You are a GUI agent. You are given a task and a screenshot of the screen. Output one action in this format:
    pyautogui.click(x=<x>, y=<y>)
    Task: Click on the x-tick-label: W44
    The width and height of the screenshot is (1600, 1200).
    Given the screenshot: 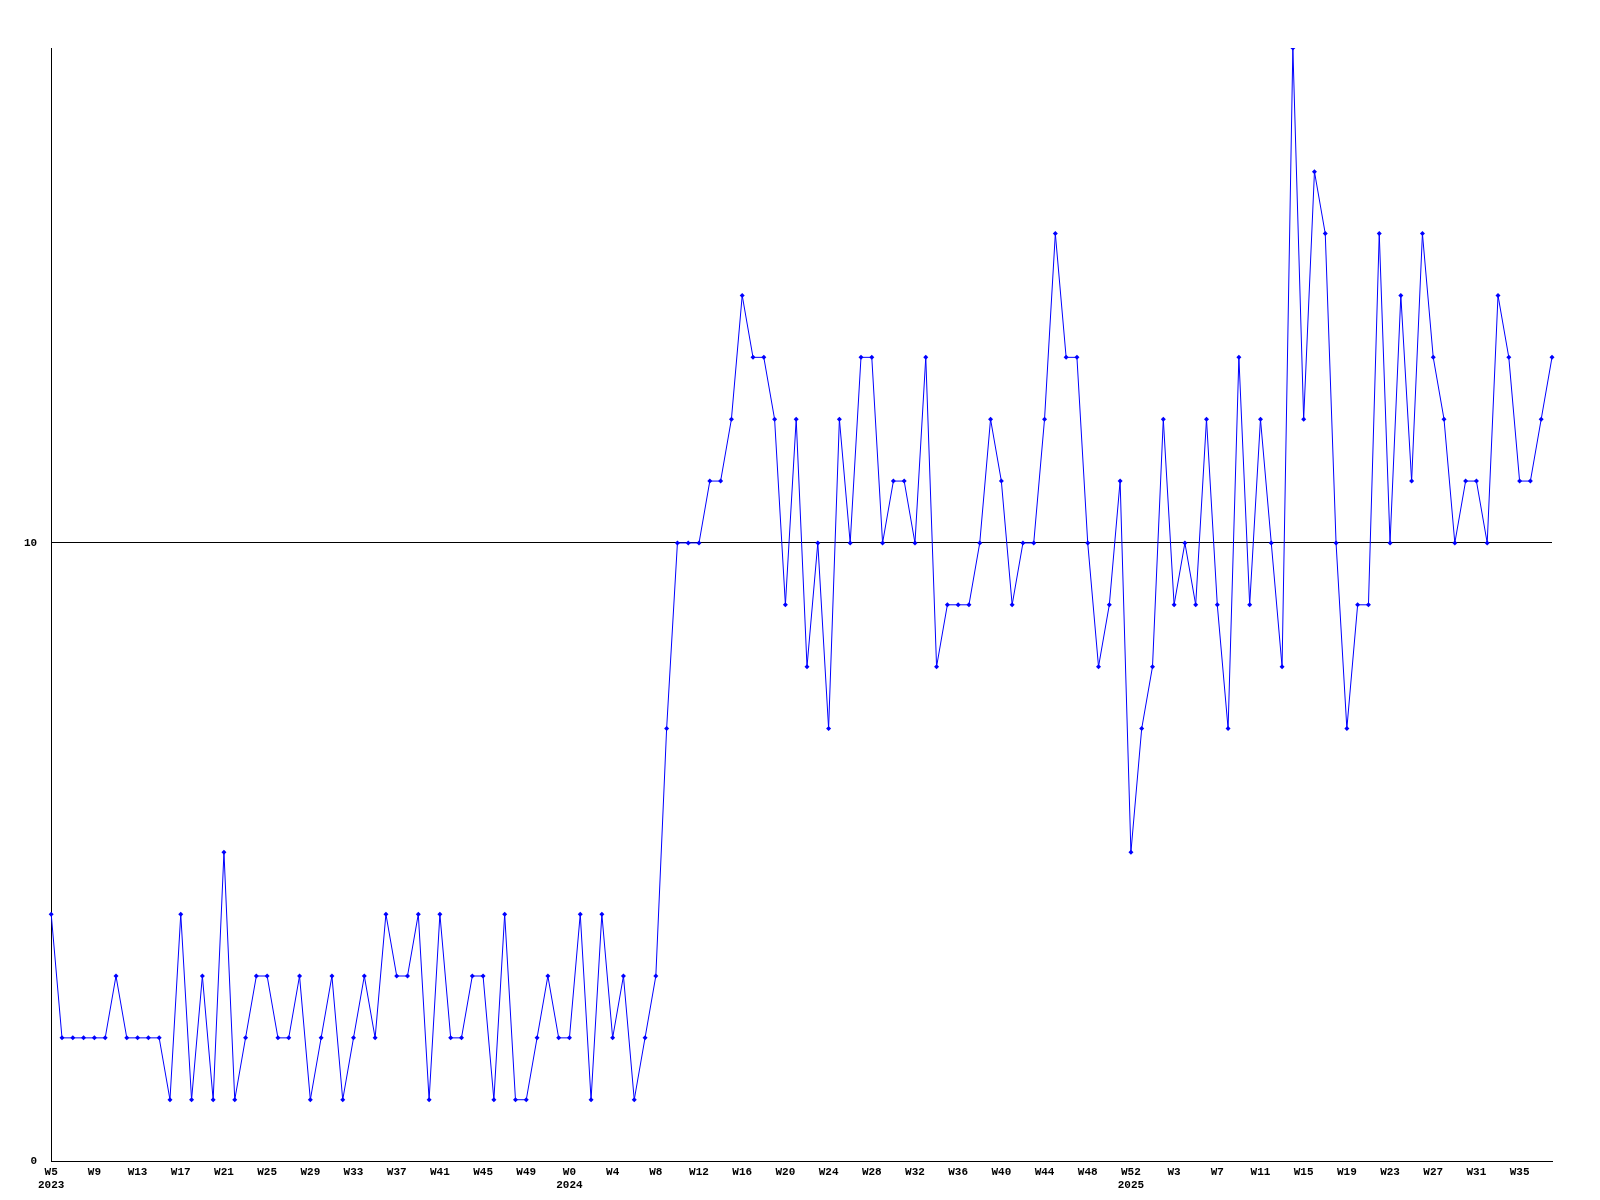 What is the action you would take?
    pyautogui.click(x=1044, y=1171)
    